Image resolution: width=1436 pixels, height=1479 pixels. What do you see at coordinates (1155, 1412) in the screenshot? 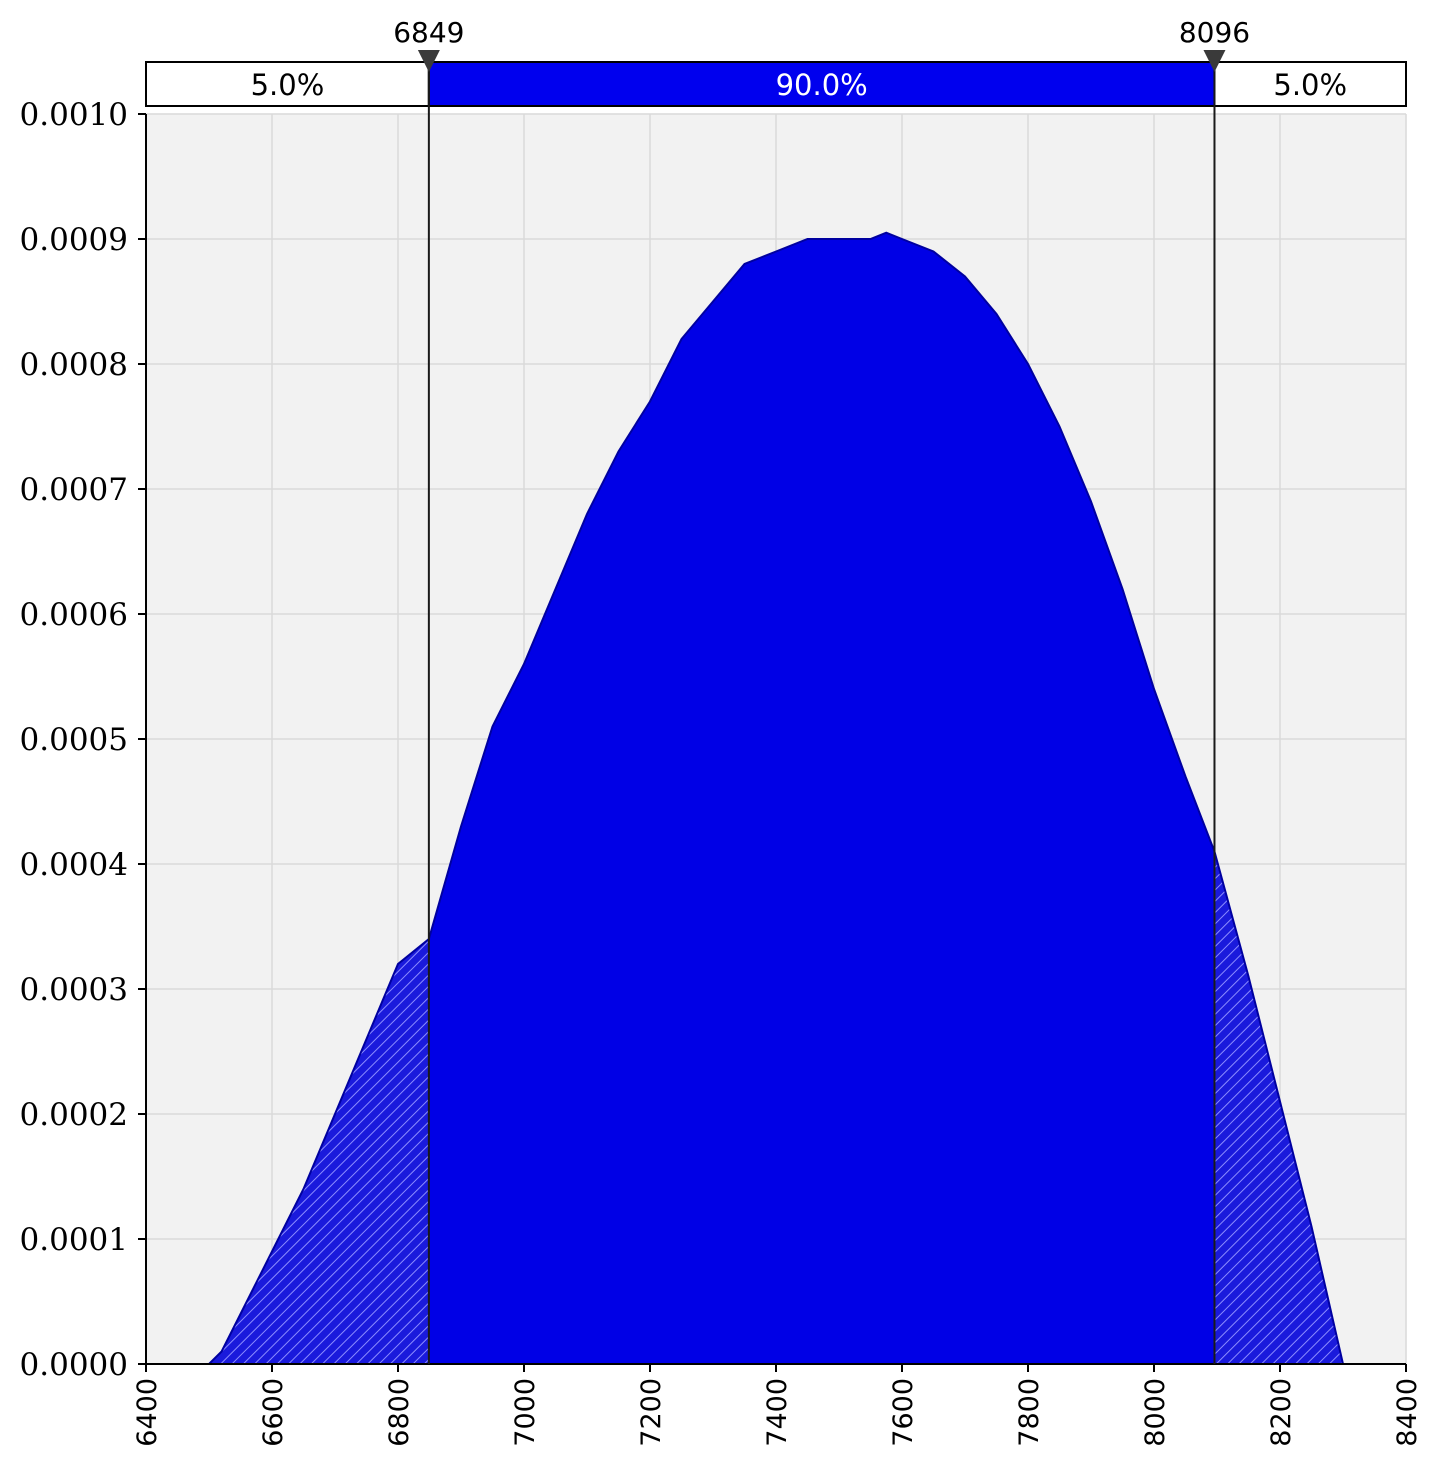
I see `x-tick-label: 8000` at bounding box center [1155, 1412].